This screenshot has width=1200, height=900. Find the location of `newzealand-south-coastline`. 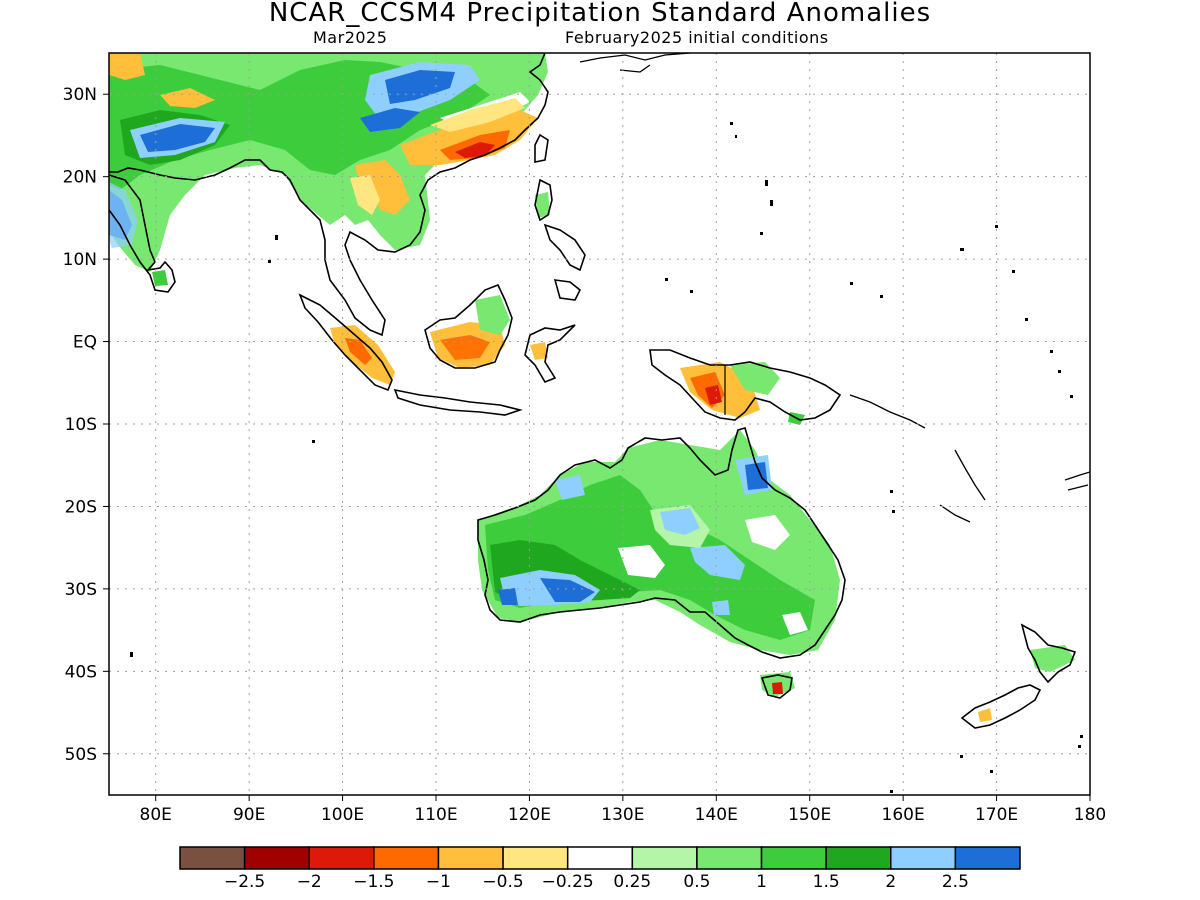

newzealand-south-coastline is located at coordinates (1001, 706).